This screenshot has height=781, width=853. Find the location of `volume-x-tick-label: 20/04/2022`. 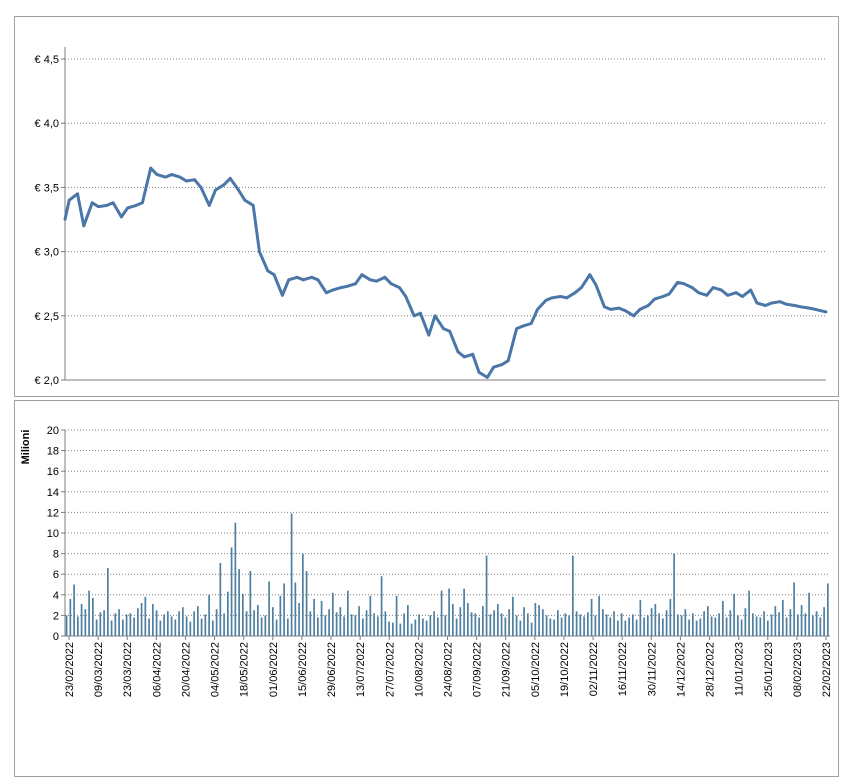

volume-x-tick-label: 20/04/2022 is located at coordinates (186, 669).